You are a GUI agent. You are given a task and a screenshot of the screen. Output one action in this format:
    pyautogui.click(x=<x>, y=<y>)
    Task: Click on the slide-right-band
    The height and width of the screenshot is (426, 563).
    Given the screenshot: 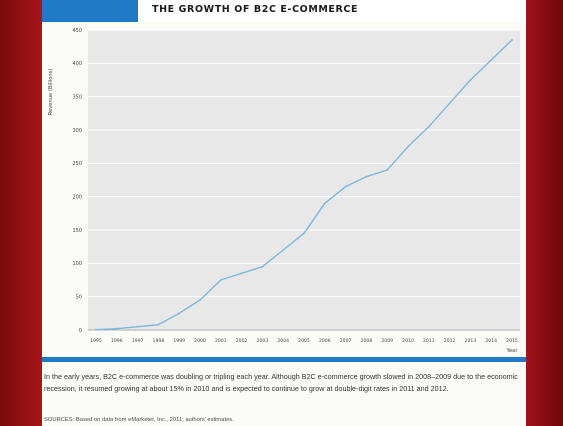 What is the action you would take?
    pyautogui.click(x=544, y=213)
    